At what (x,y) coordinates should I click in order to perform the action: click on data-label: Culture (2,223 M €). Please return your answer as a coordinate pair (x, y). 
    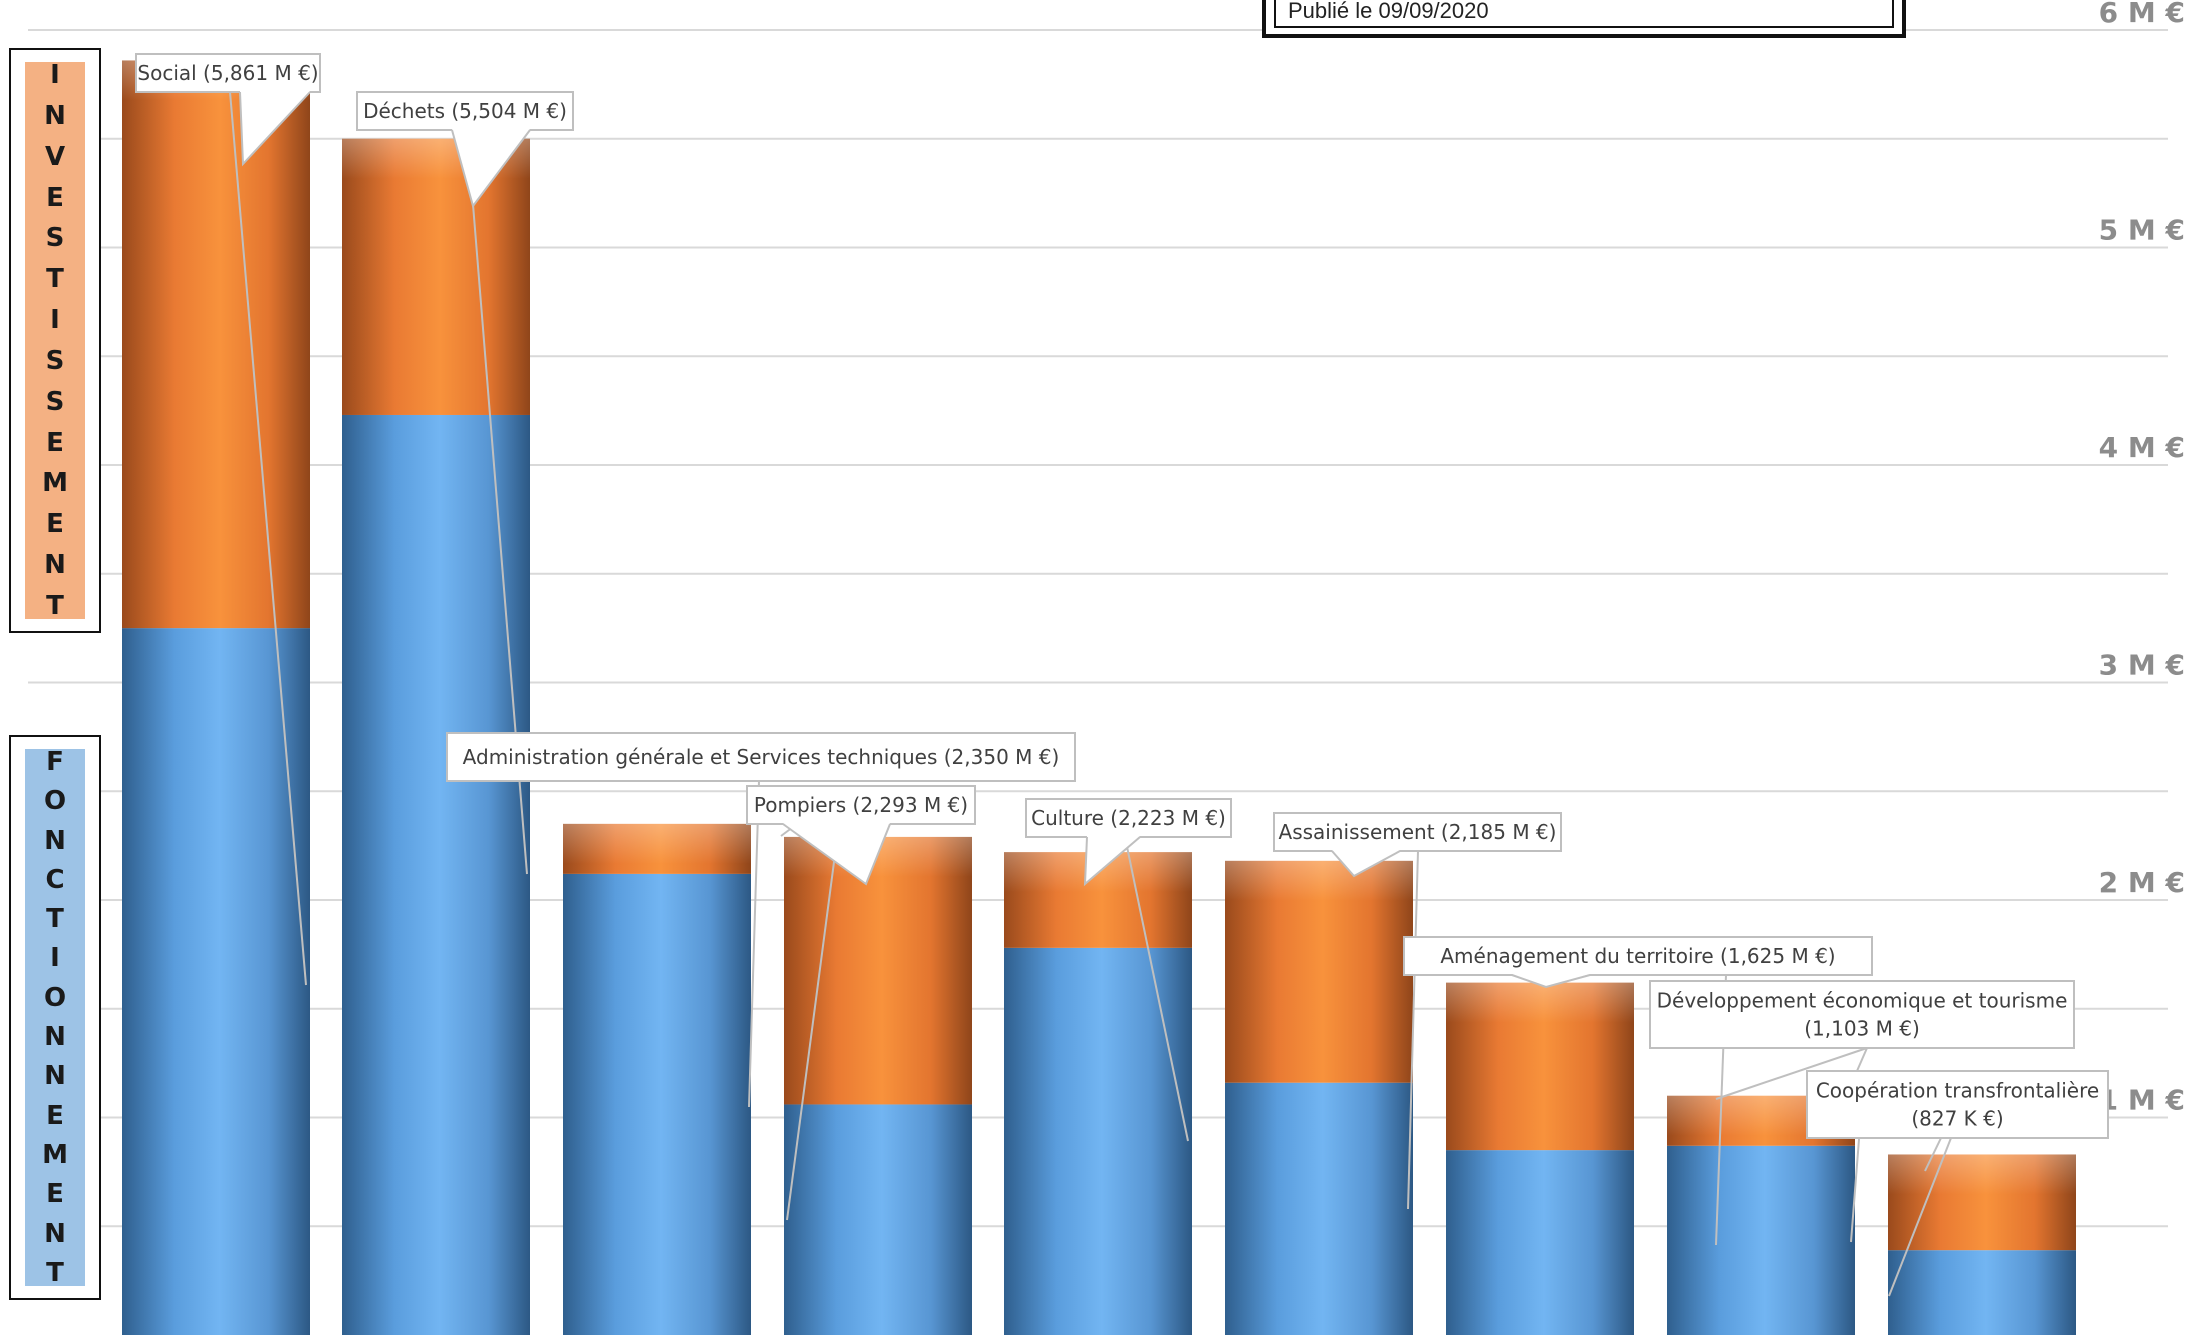
    Looking at the image, I should click on (1128, 842).